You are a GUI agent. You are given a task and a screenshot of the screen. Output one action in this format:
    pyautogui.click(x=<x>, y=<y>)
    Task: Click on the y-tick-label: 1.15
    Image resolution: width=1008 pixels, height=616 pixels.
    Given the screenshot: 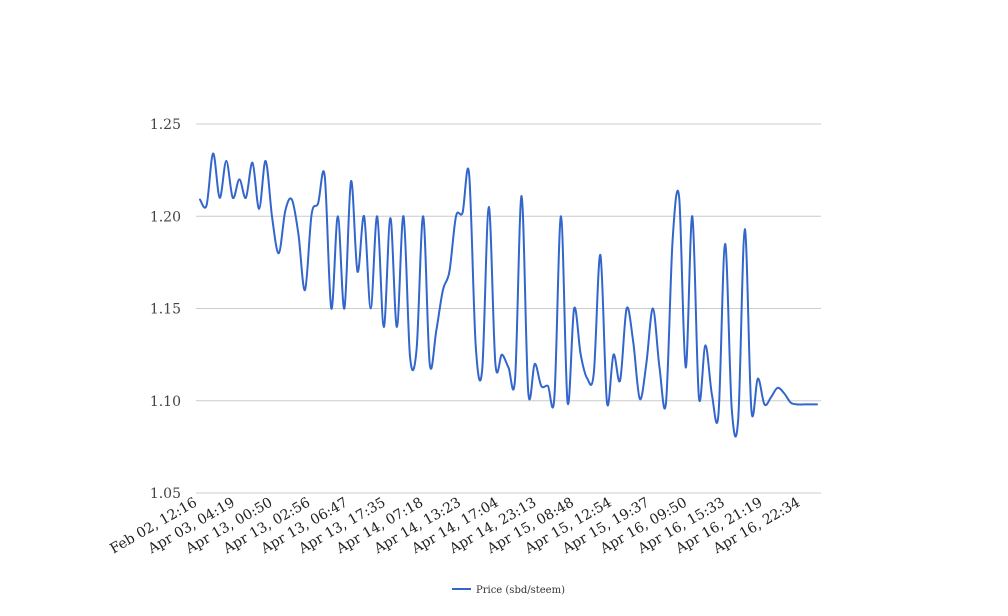 What is the action you would take?
    pyautogui.click(x=165, y=310)
    